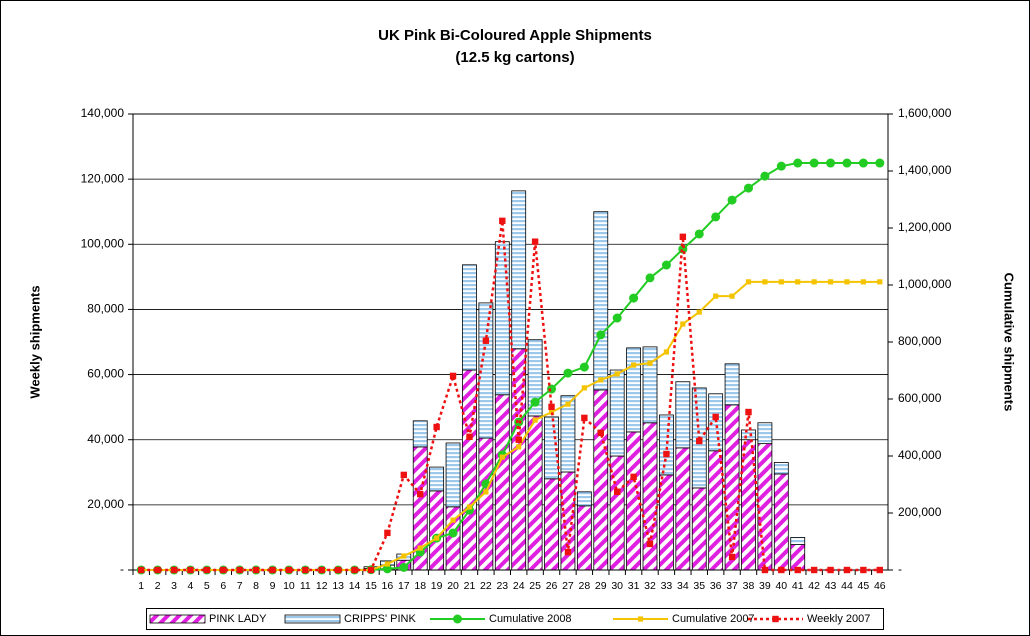 This screenshot has width=1030, height=636. What do you see at coordinates (925, 170) in the screenshot?
I see `y2-tick-label: 1,400,000` at bounding box center [925, 170].